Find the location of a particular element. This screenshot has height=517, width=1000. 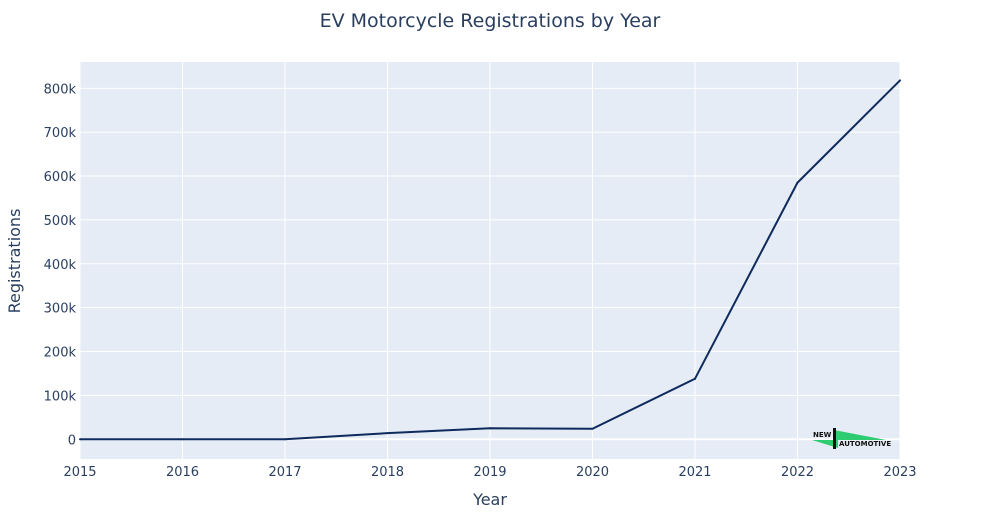

y-tick-label: 700k is located at coordinates (60, 133).